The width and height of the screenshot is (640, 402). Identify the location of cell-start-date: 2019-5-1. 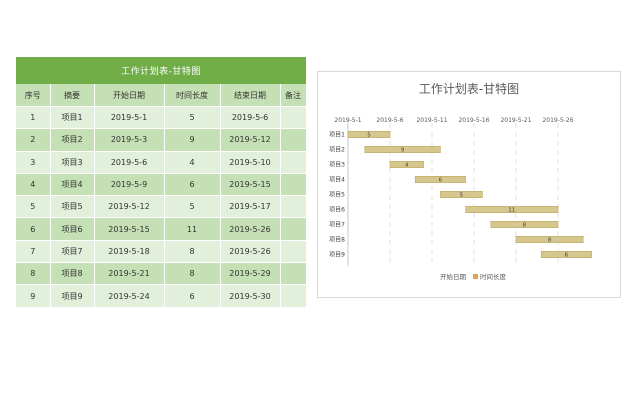
(129, 118).